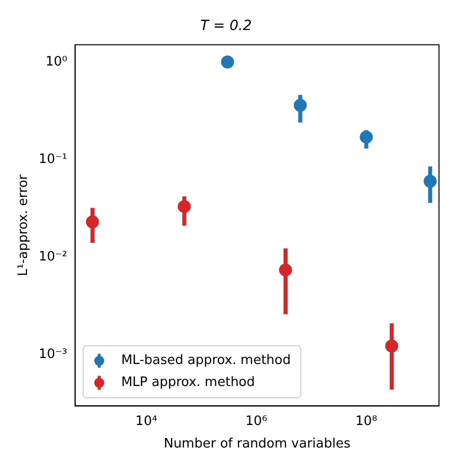 Image resolution: width=454 pixels, height=464 pixels. I want to click on y-tick-label: 10⁻², so click(53, 257).